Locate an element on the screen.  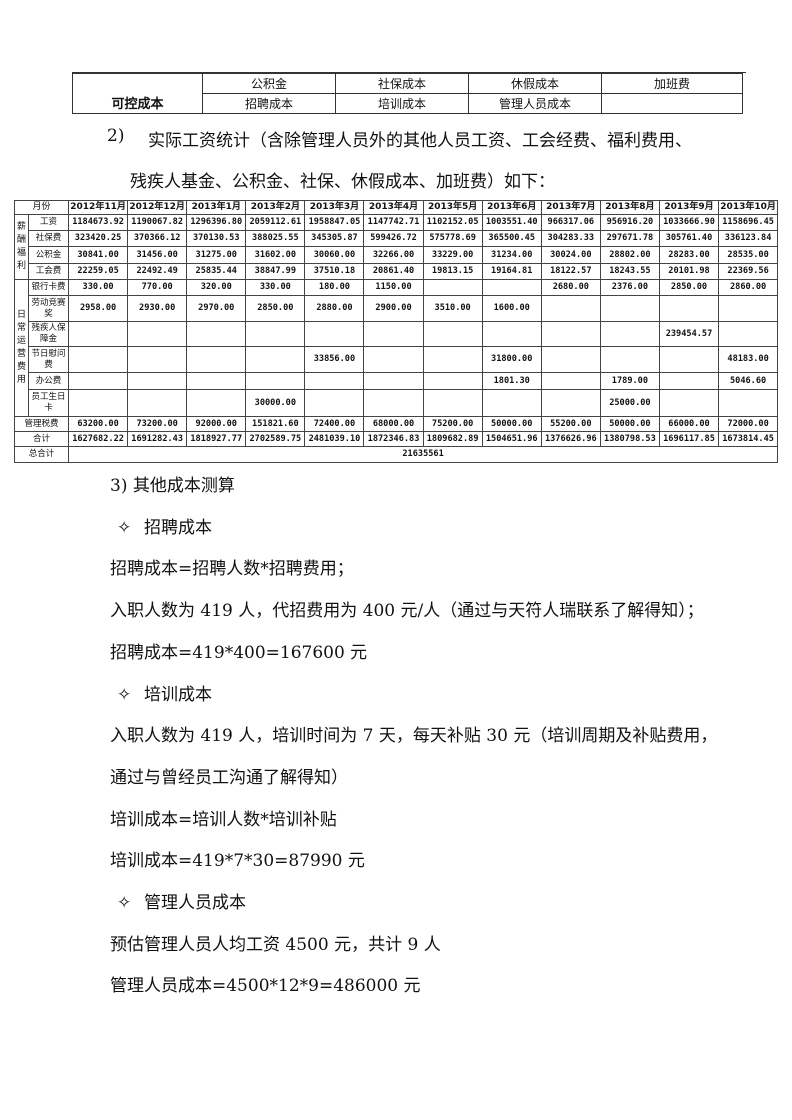
value-cell: 599426.72 is located at coordinates (393, 238).